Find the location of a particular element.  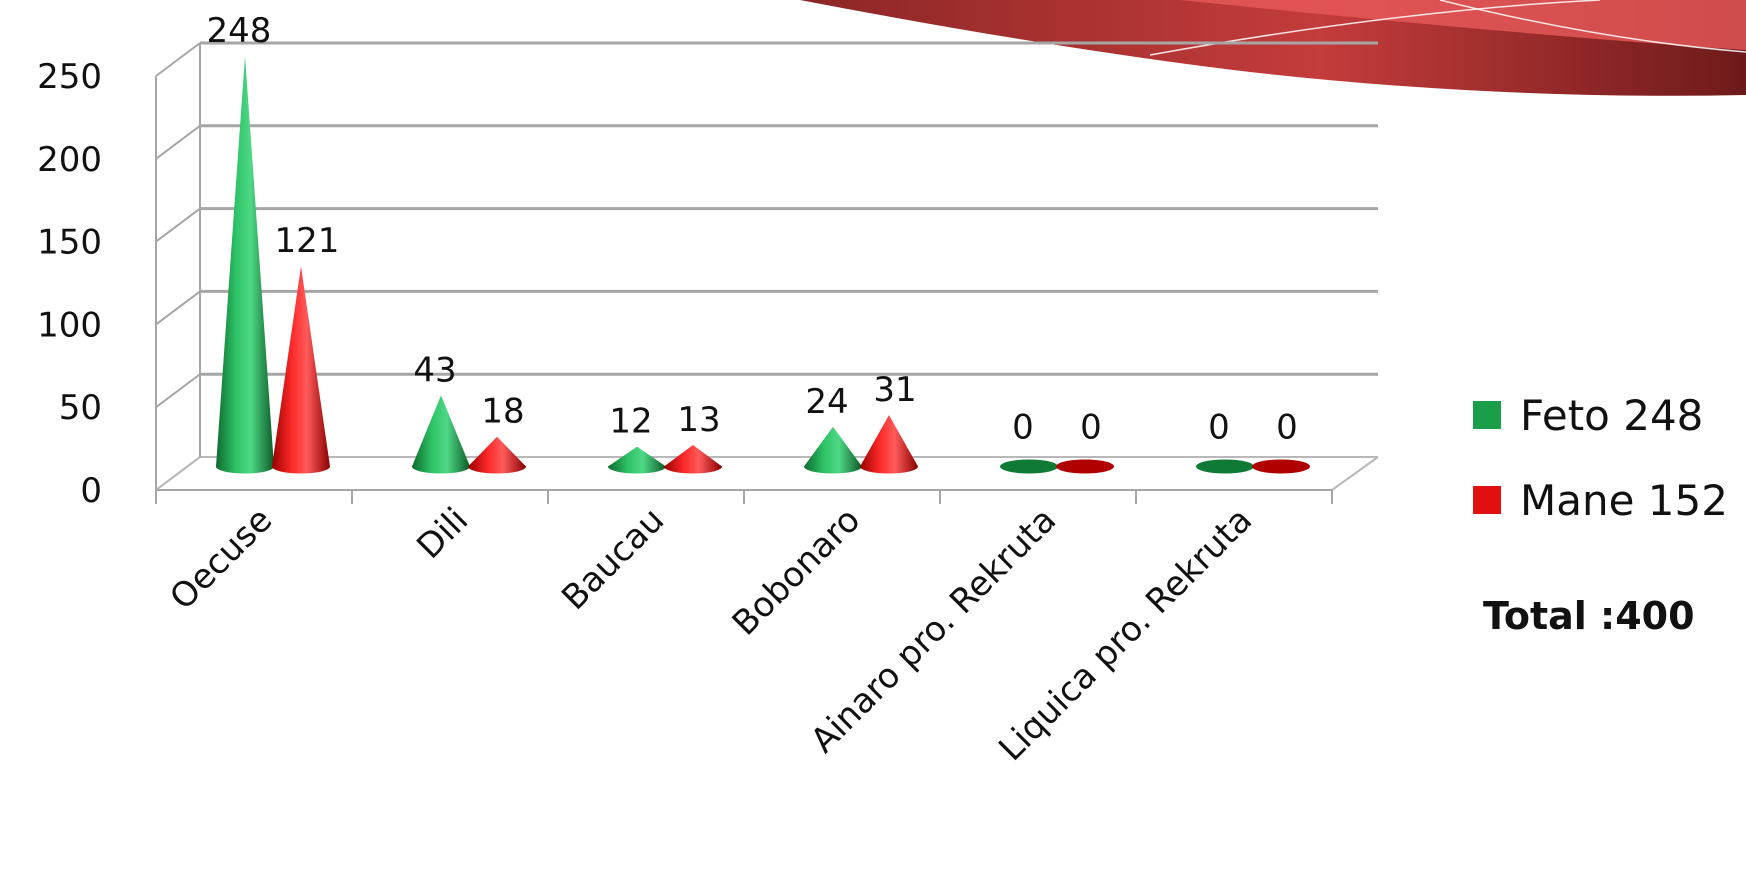

legend-swatch-mane is located at coordinates (1487, 500).